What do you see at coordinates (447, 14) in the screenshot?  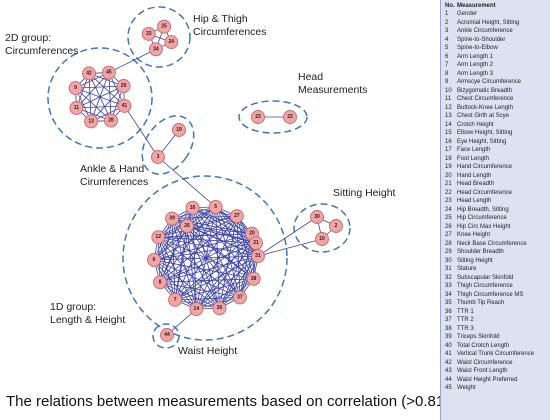 I see `legend-row-number: 1` at bounding box center [447, 14].